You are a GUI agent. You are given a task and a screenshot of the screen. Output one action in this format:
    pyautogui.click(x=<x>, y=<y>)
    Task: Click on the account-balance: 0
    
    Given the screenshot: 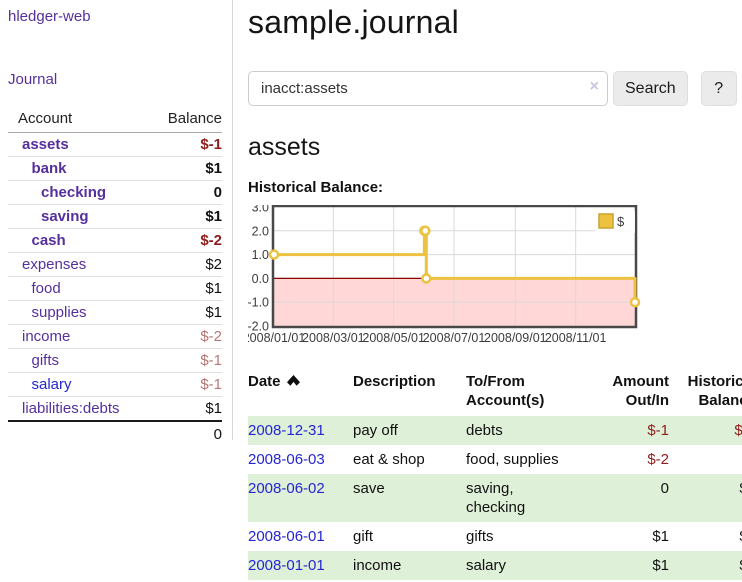 What is the action you would take?
    pyautogui.click(x=187, y=192)
    